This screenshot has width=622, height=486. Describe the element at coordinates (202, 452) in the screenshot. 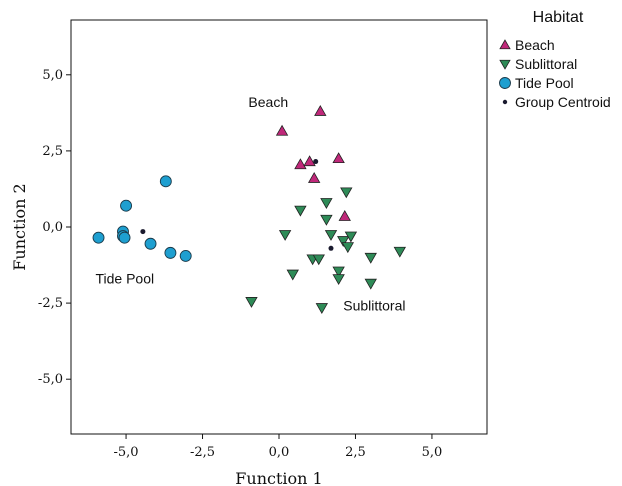

I see `x-tick-label: -2,5` at that location.